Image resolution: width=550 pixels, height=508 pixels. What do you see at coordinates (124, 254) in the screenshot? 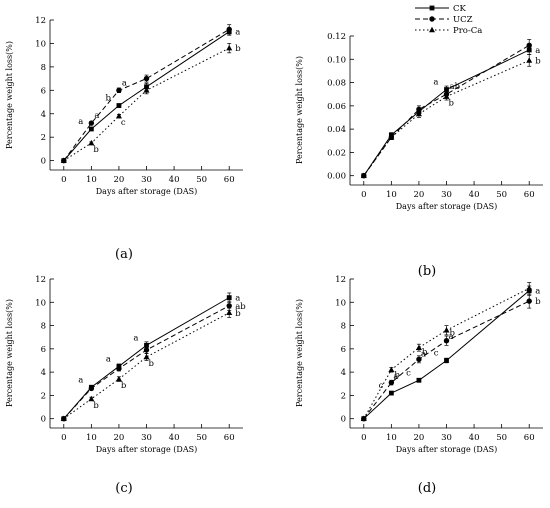
I see `panel-label: (a)` at bounding box center [124, 254].